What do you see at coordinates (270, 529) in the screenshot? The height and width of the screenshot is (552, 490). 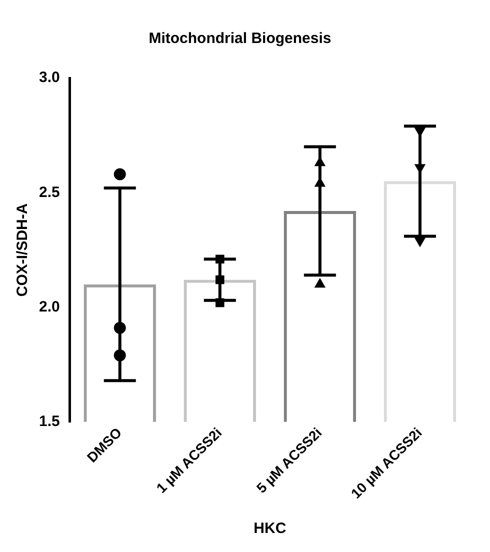 I see `x-axis-title: HKC` at bounding box center [270, 529].